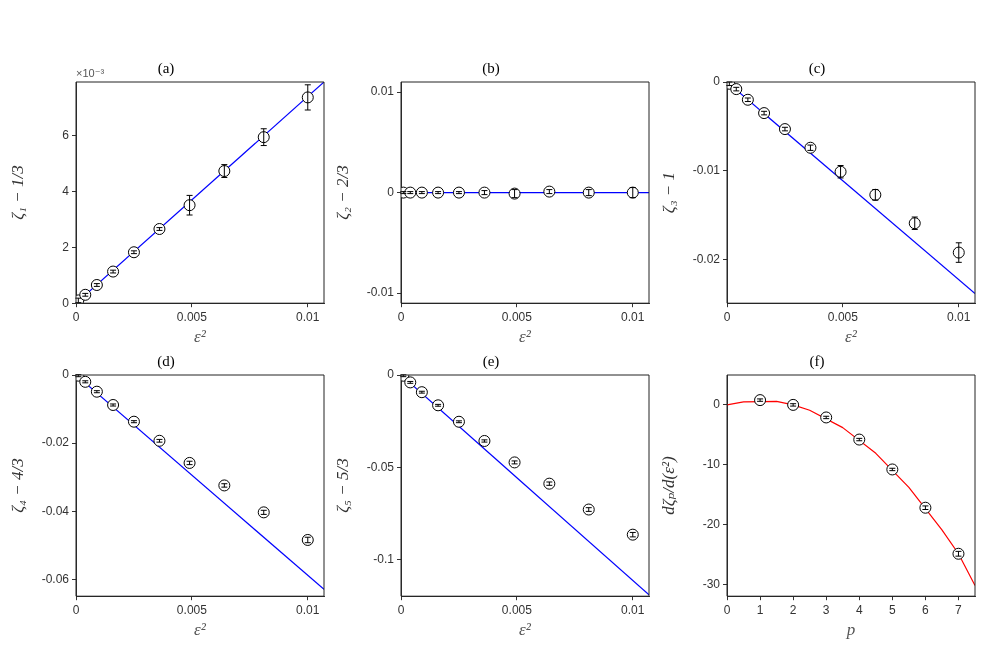  Describe the element at coordinates (384, 559) in the screenshot. I see `y-tick-label: -0.1` at that location.